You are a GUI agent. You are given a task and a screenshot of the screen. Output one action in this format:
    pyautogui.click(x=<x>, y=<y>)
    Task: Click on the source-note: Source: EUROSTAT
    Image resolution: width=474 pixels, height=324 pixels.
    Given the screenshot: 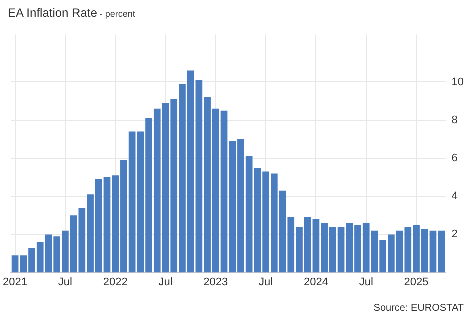 What is the action you would take?
    pyautogui.click(x=419, y=308)
    